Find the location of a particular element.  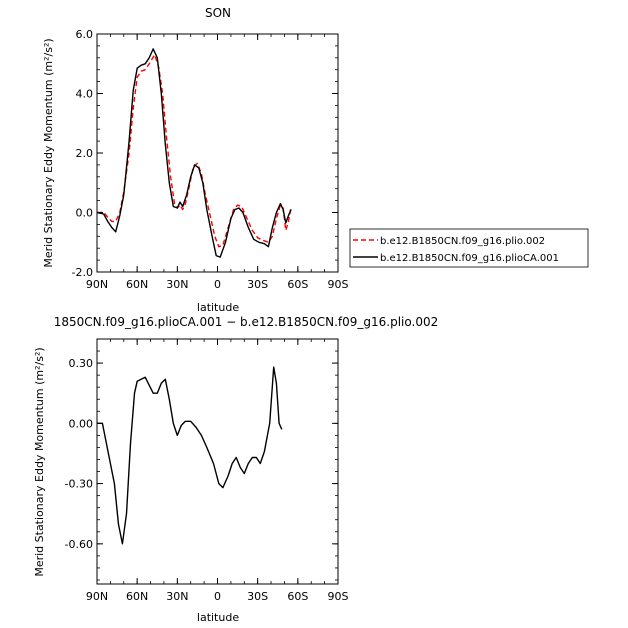

bottom-x-tick-label: 90N is located at coordinates (97, 596).